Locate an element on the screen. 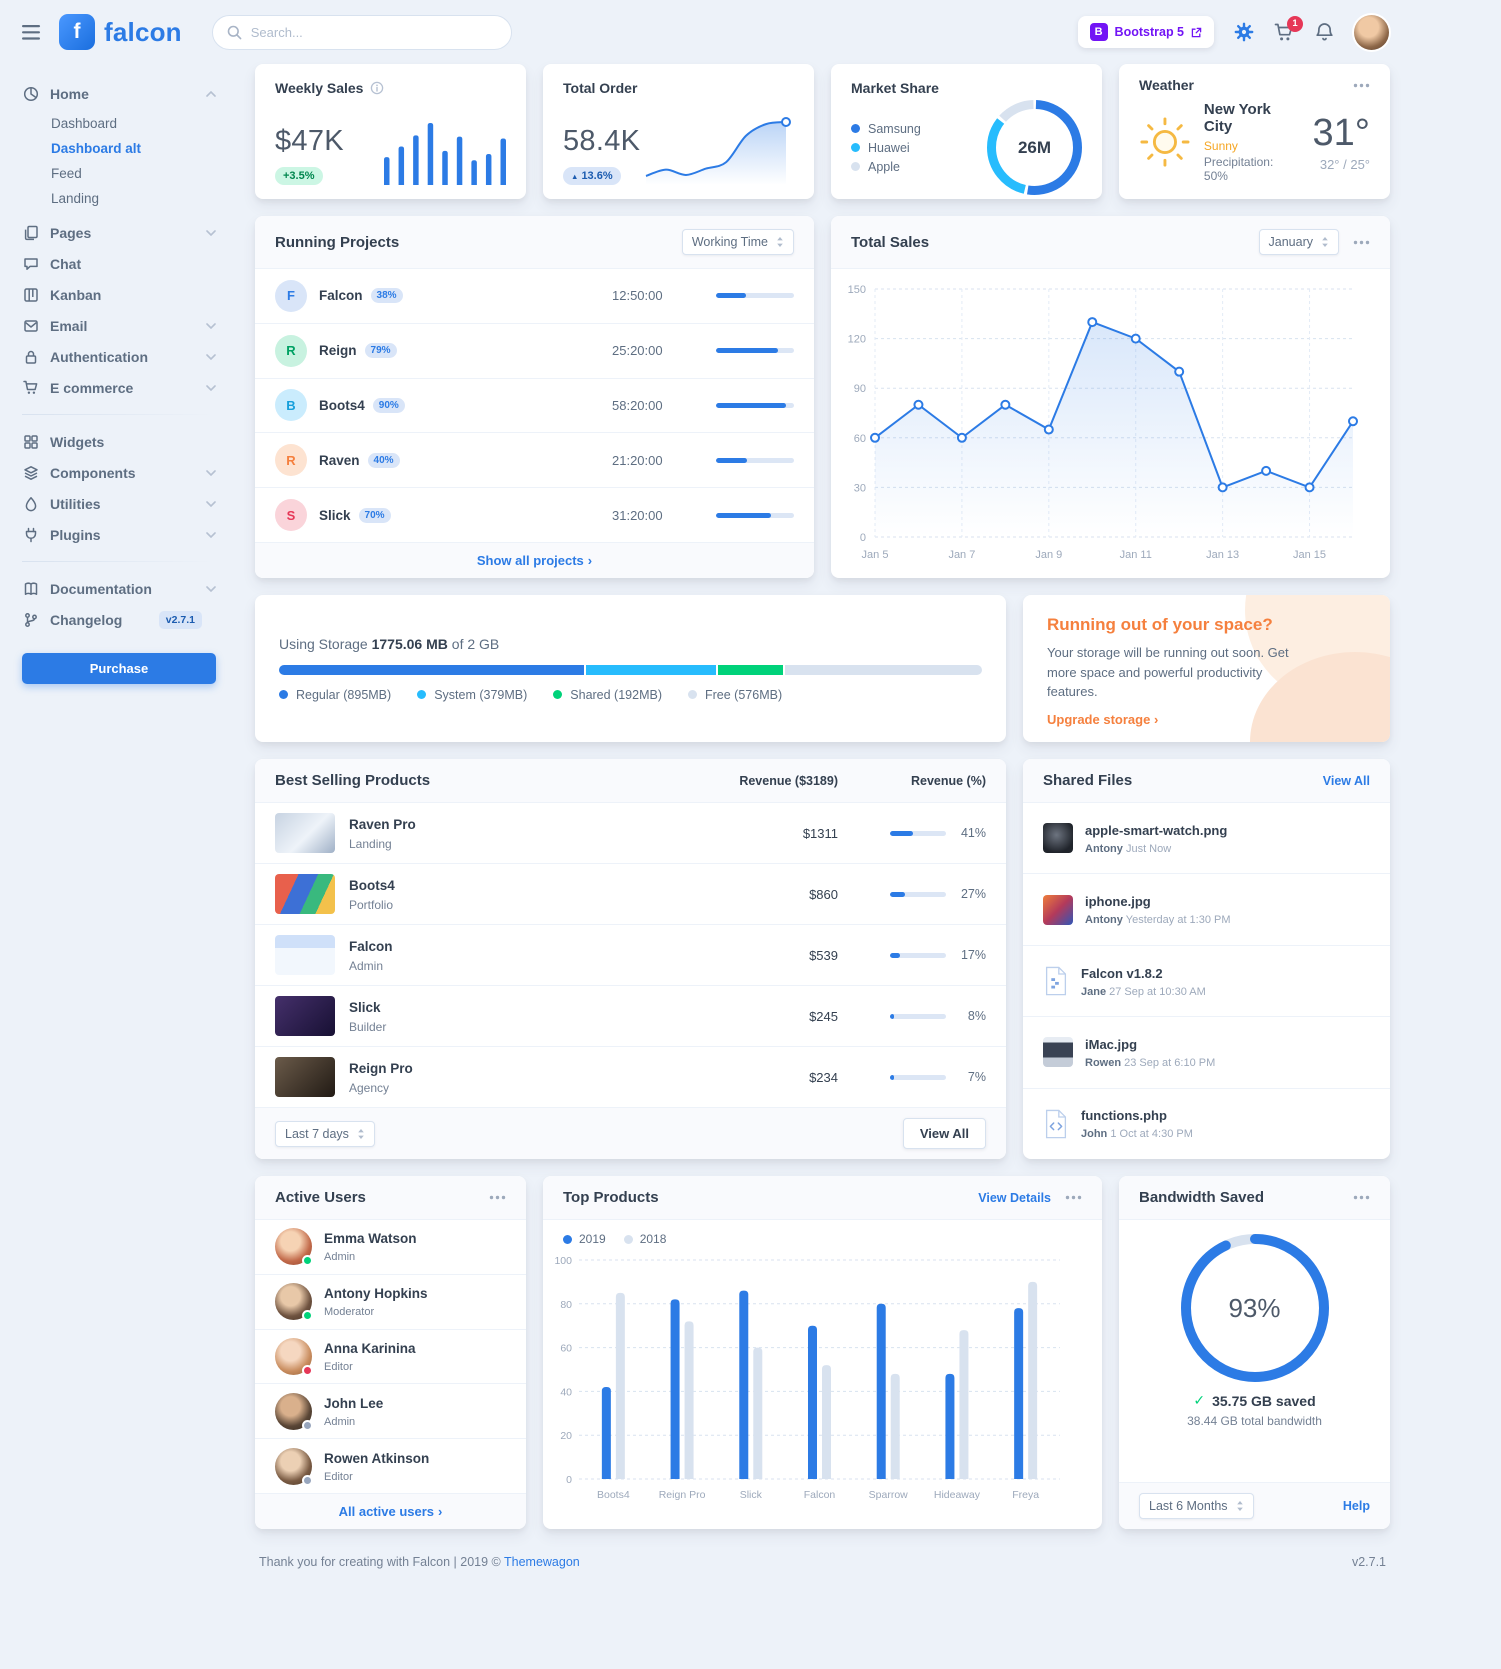  project-name-link: Falcon is located at coordinates (341, 296).